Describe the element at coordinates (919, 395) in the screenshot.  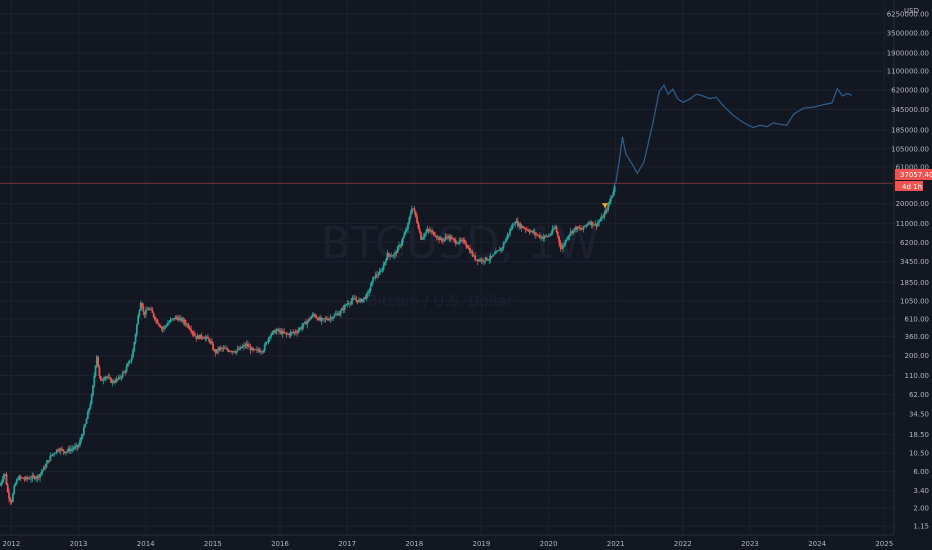
I see `y-tick-label: 62.00` at that location.